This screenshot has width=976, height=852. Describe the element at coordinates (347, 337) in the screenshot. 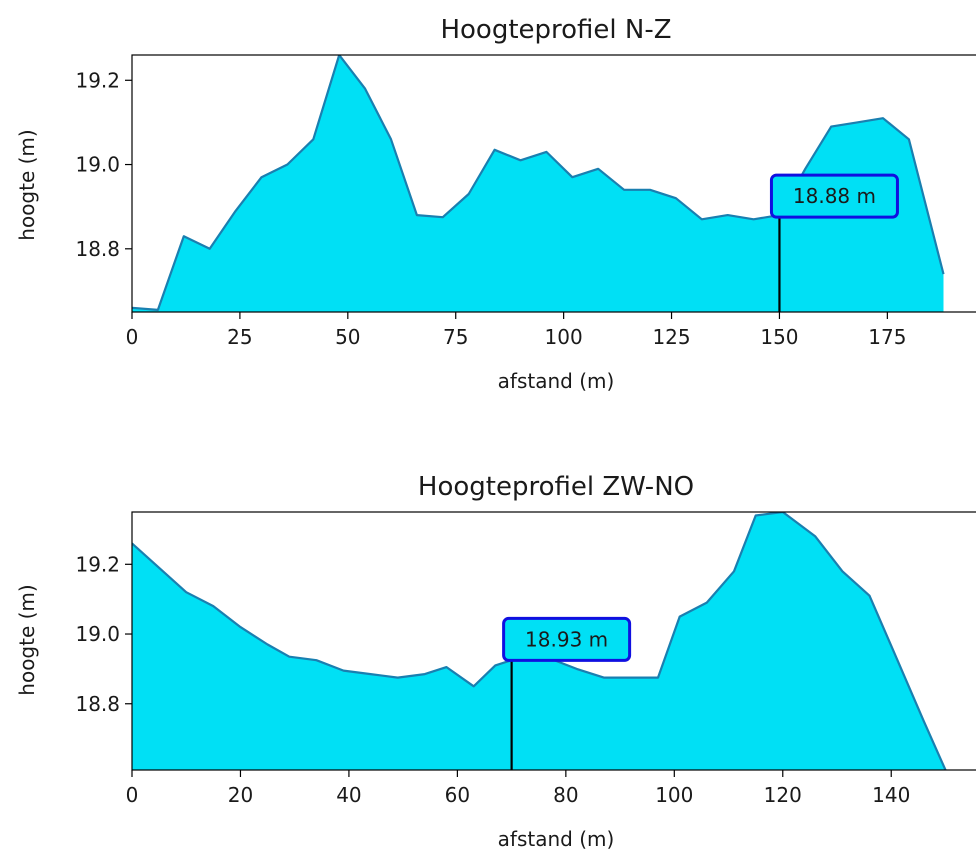

I see `x-tick-label: 50` at that location.